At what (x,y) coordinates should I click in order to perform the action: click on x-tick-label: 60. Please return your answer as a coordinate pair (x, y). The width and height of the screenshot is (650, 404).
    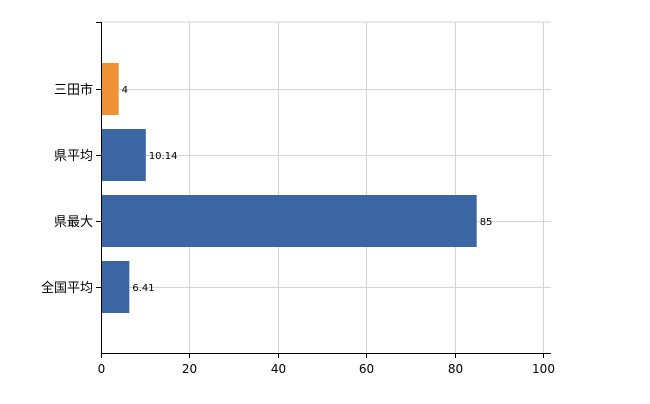
    Looking at the image, I should click on (366, 369).